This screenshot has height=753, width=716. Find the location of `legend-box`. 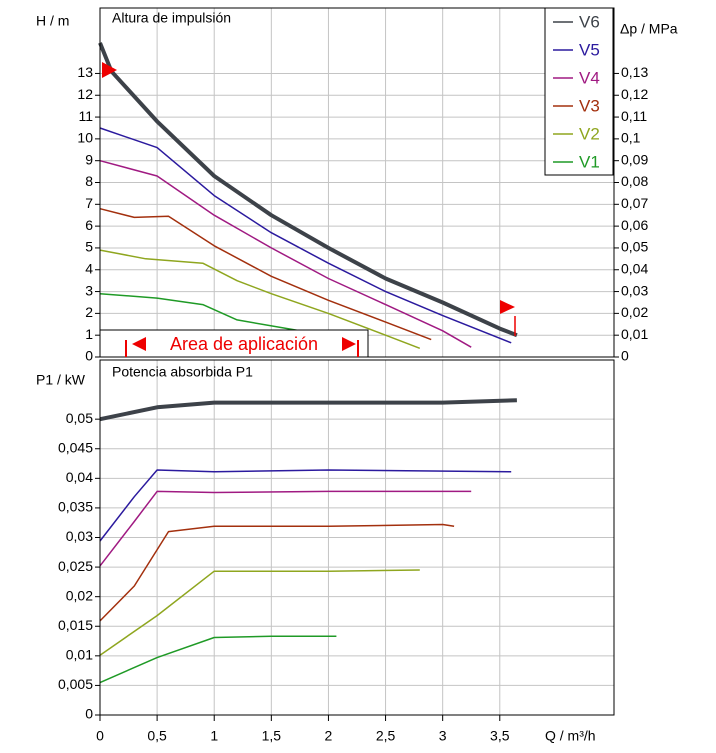

legend-box is located at coordinates (579, 91).